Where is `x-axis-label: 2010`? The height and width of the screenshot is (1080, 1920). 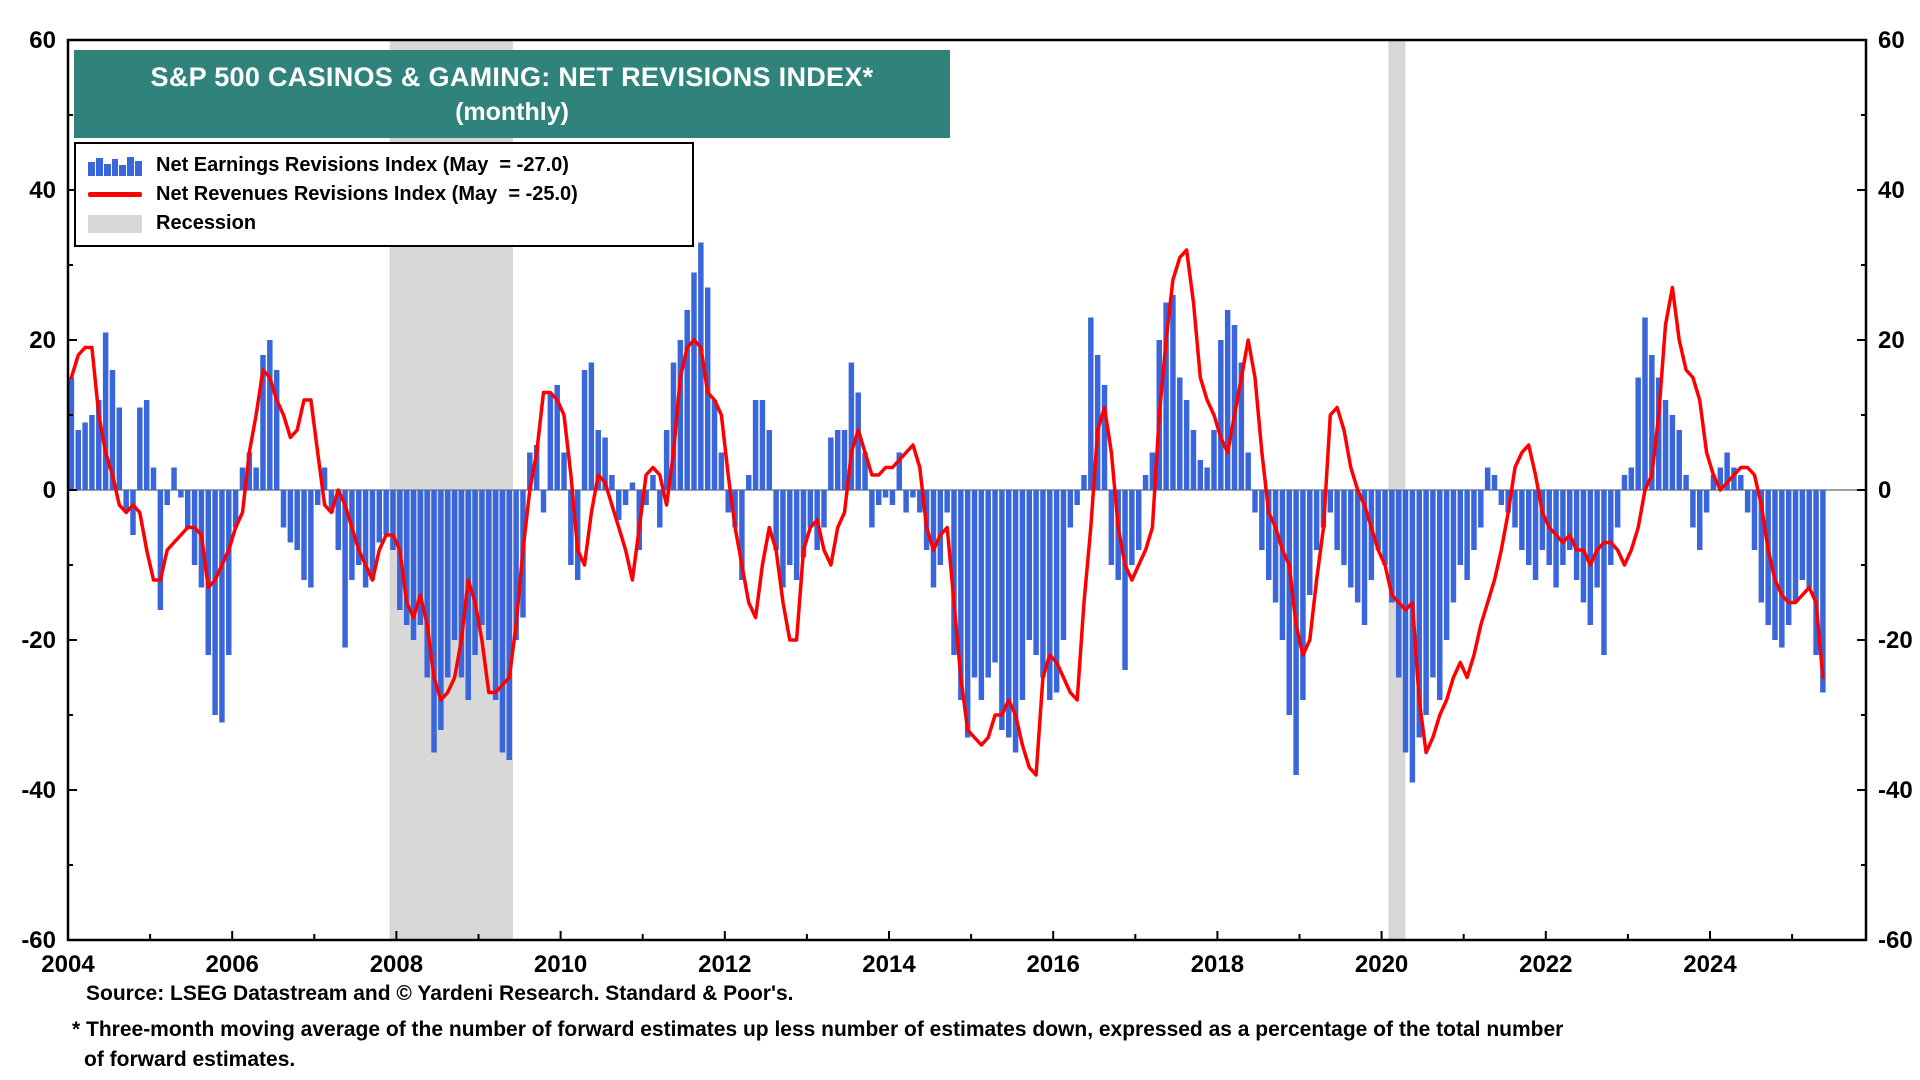
x-axis-label: 2010 is located at coordinates (560, 964).